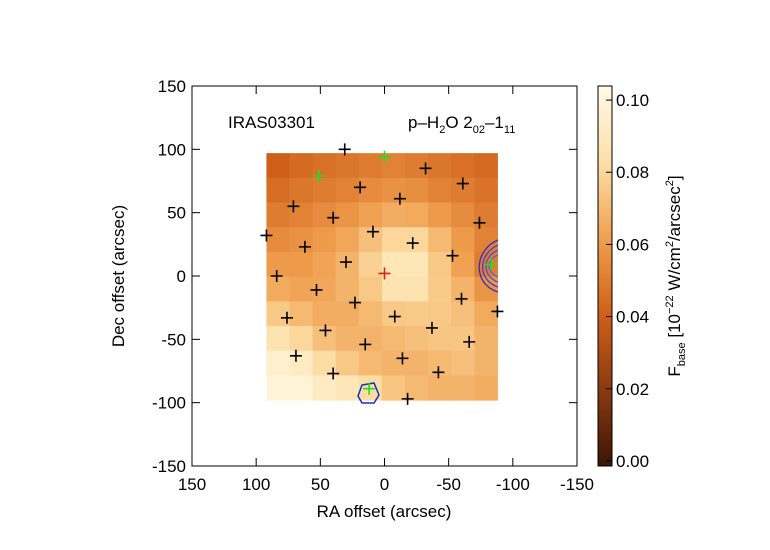 Image resolution: width=770 pixels, height=550 pixels. I want to click on x-tick-label: -100, so click(513, 484).